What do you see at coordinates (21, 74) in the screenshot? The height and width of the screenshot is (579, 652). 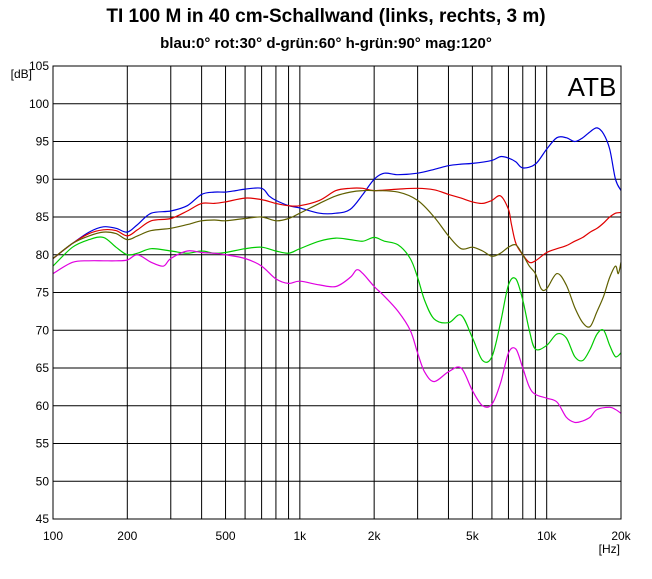 I see `y-axis-label: [dB]` at bounding box center [21, 74].